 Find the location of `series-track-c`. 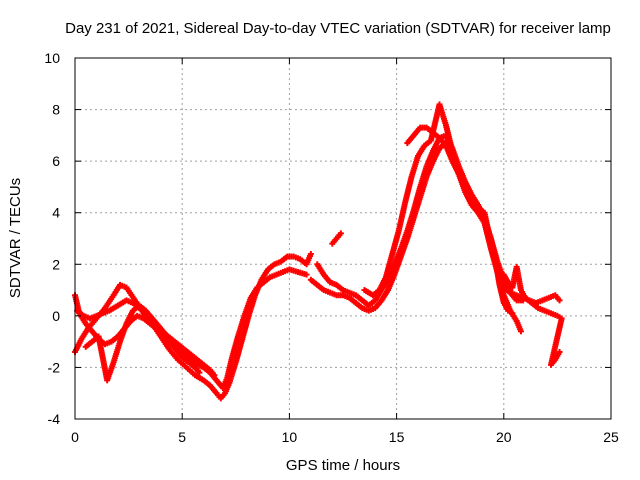

series-track-c is located at coordinates (150, 343).